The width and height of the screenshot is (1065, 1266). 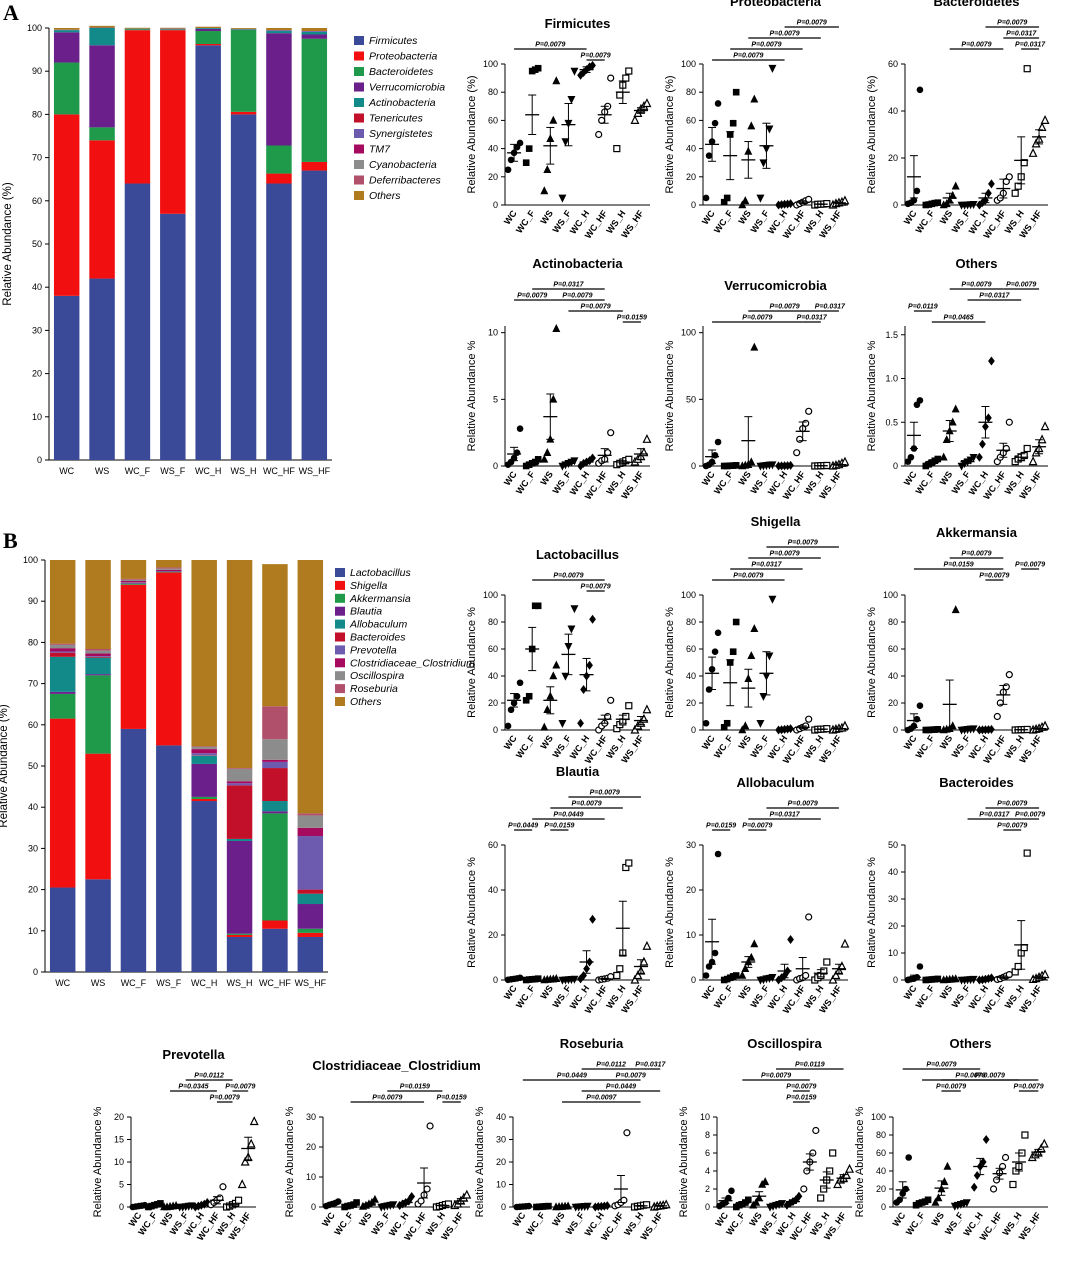 What do you see at coordinates (902, 1190) in the screenshot?
I see `mean-sem-wc` at bounding box center [902, 1190].